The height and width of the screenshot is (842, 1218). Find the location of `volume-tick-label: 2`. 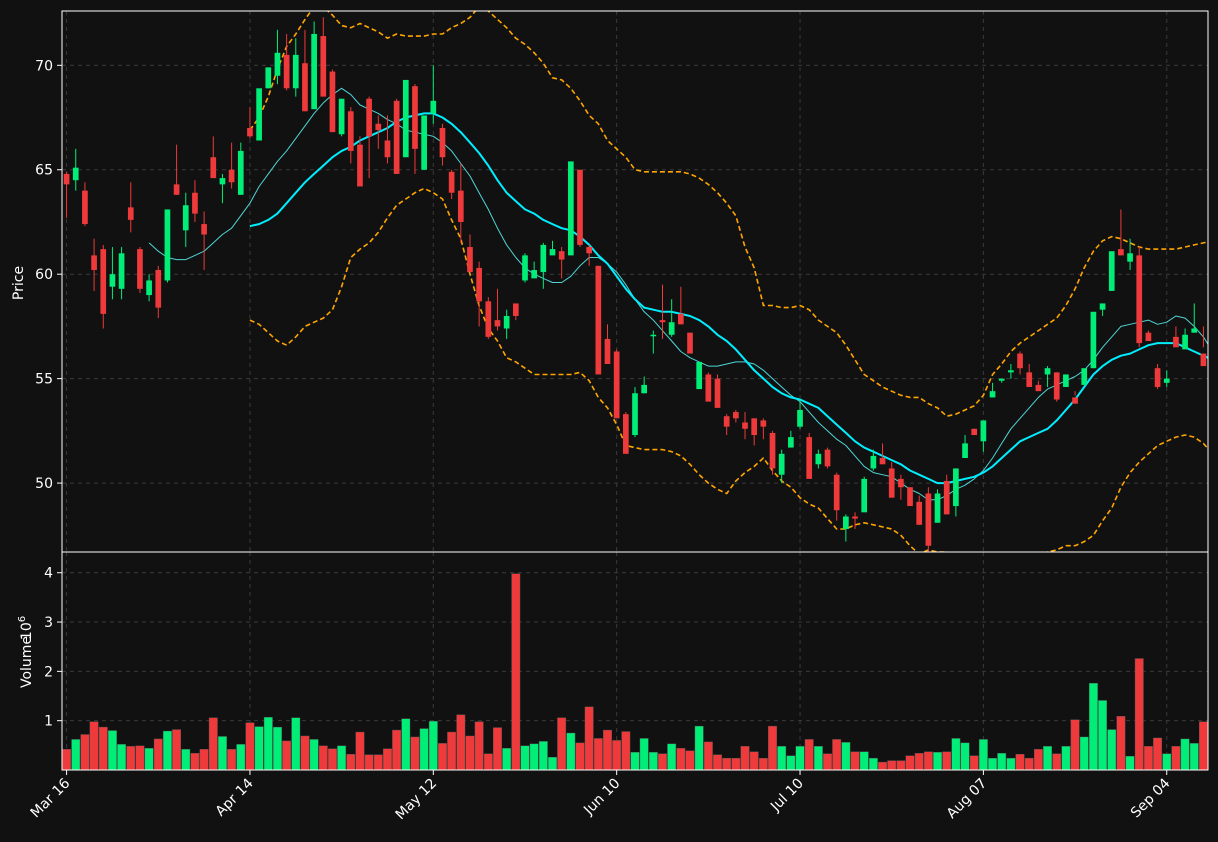

volume-tick-label: 2 is located at coordinates (48, 672).